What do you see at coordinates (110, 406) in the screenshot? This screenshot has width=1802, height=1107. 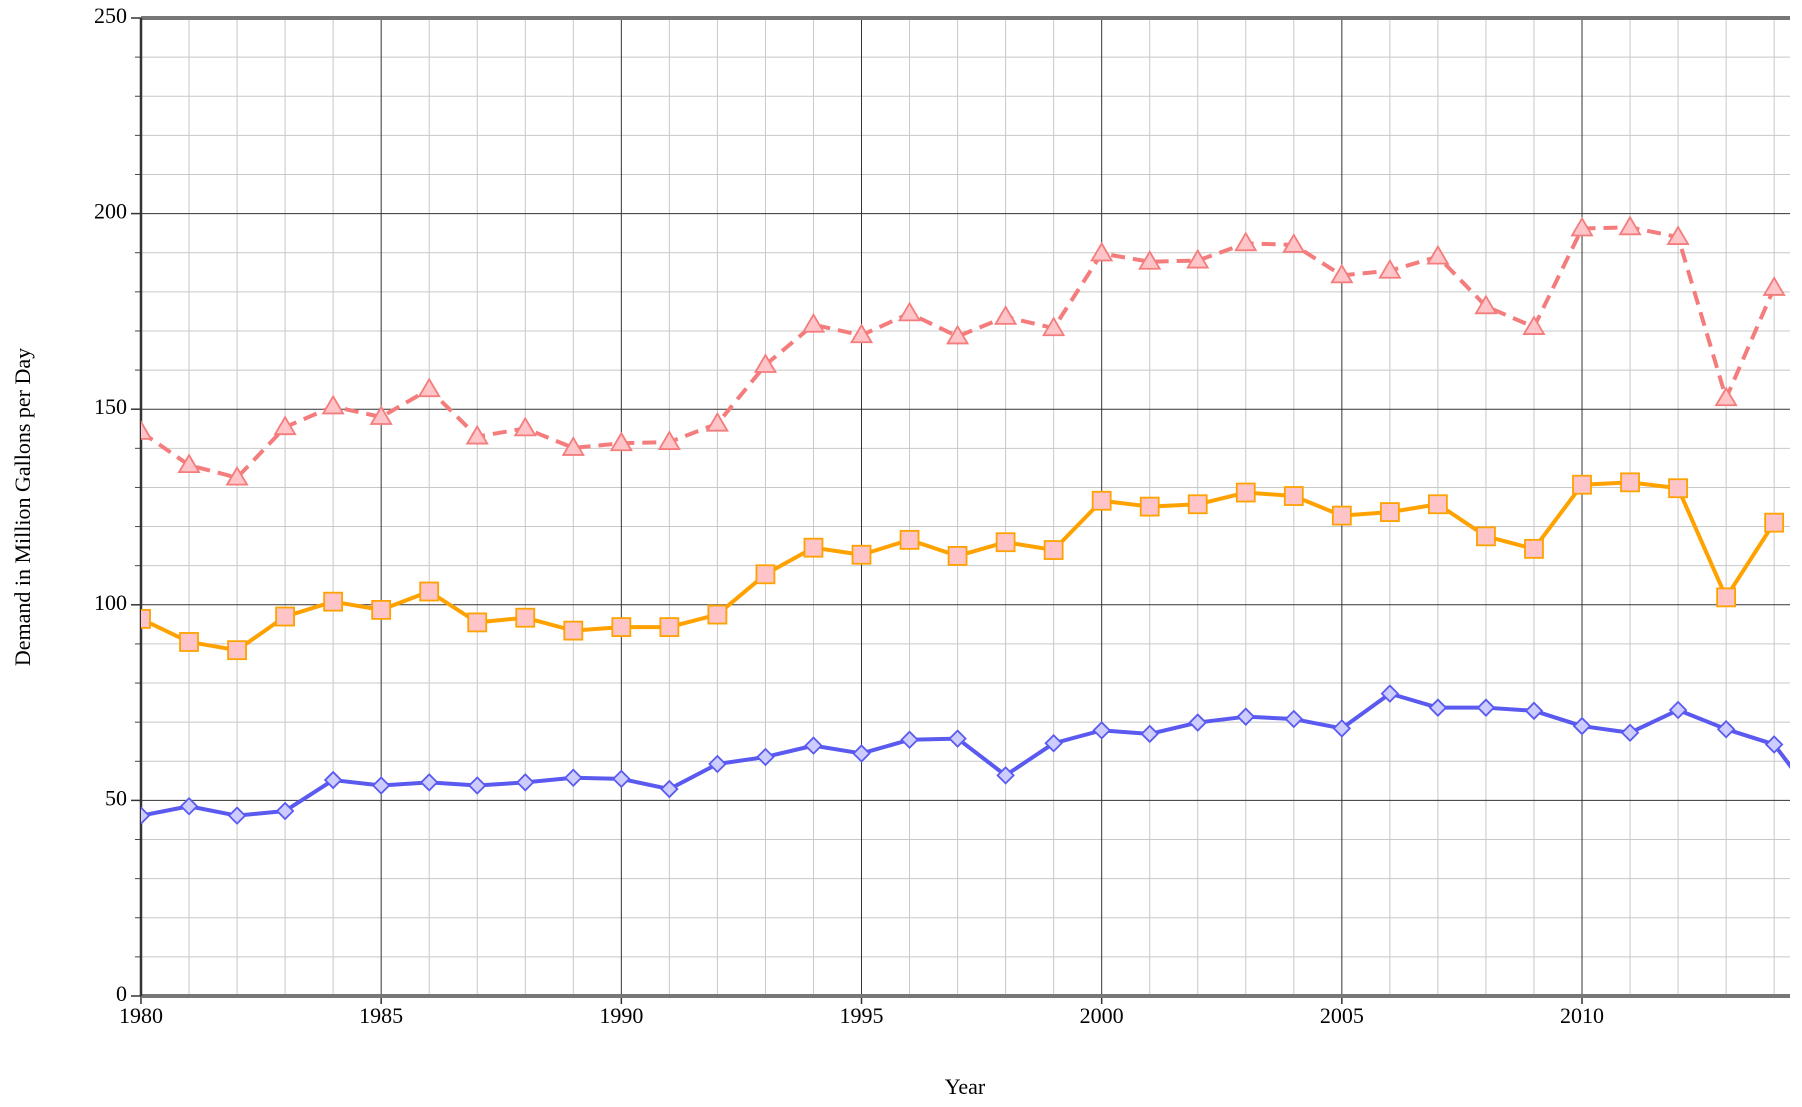 I see `y-tick-label: 150` at bounding box center [110, 406].